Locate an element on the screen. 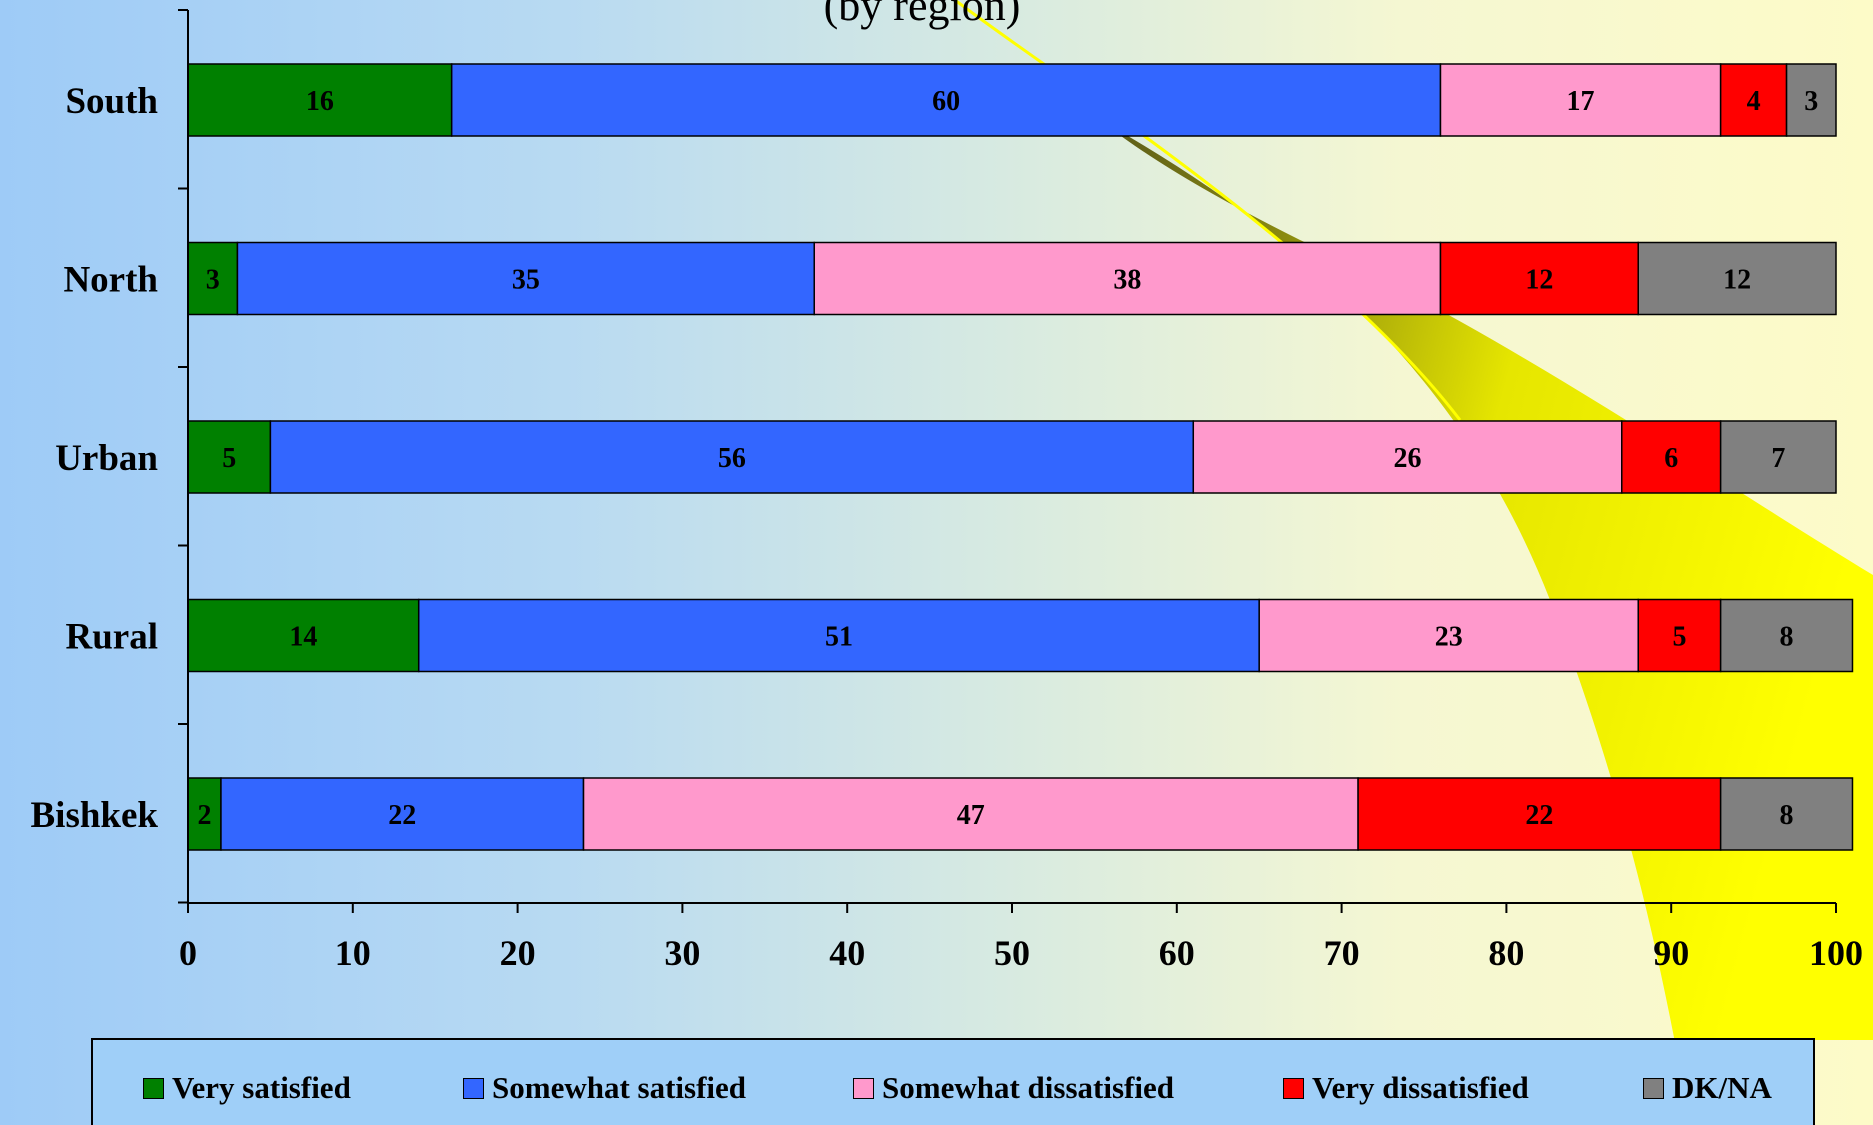 This screenshot has height=1125, width=1873. bar-segment-rural-very-dissatisfied is located at coordinates (1679, 635).